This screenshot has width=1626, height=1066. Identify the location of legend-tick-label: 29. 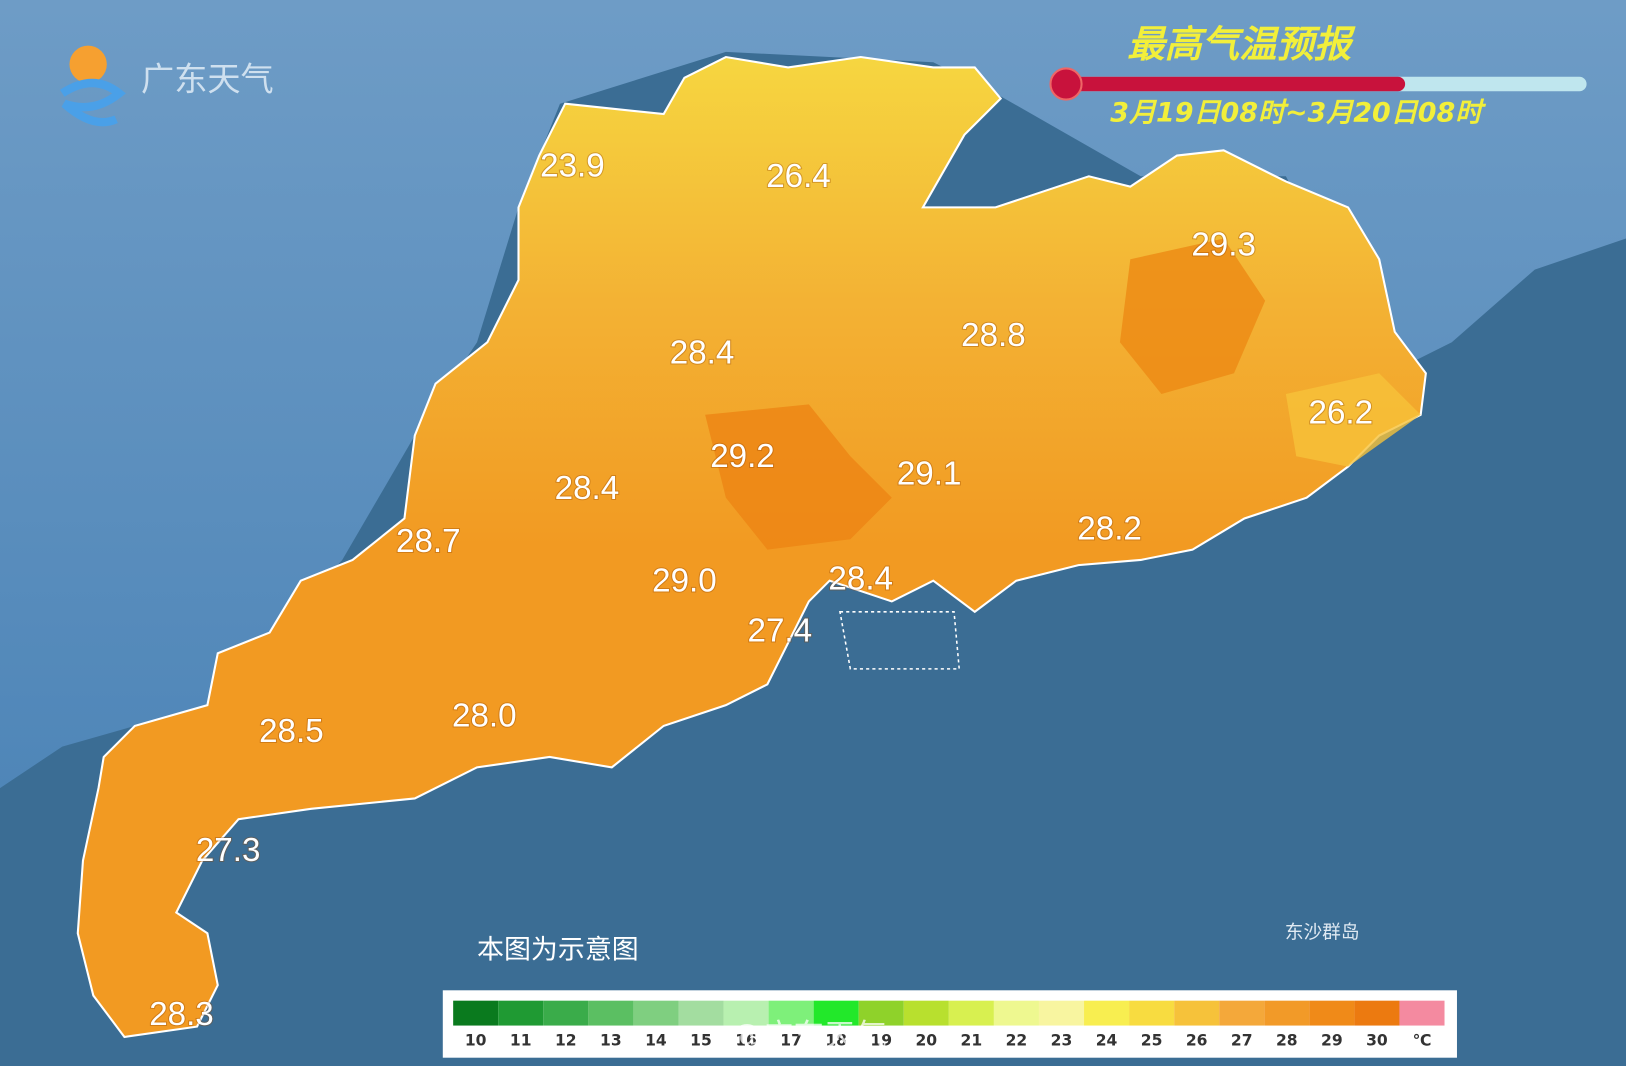
(1332, 1041).